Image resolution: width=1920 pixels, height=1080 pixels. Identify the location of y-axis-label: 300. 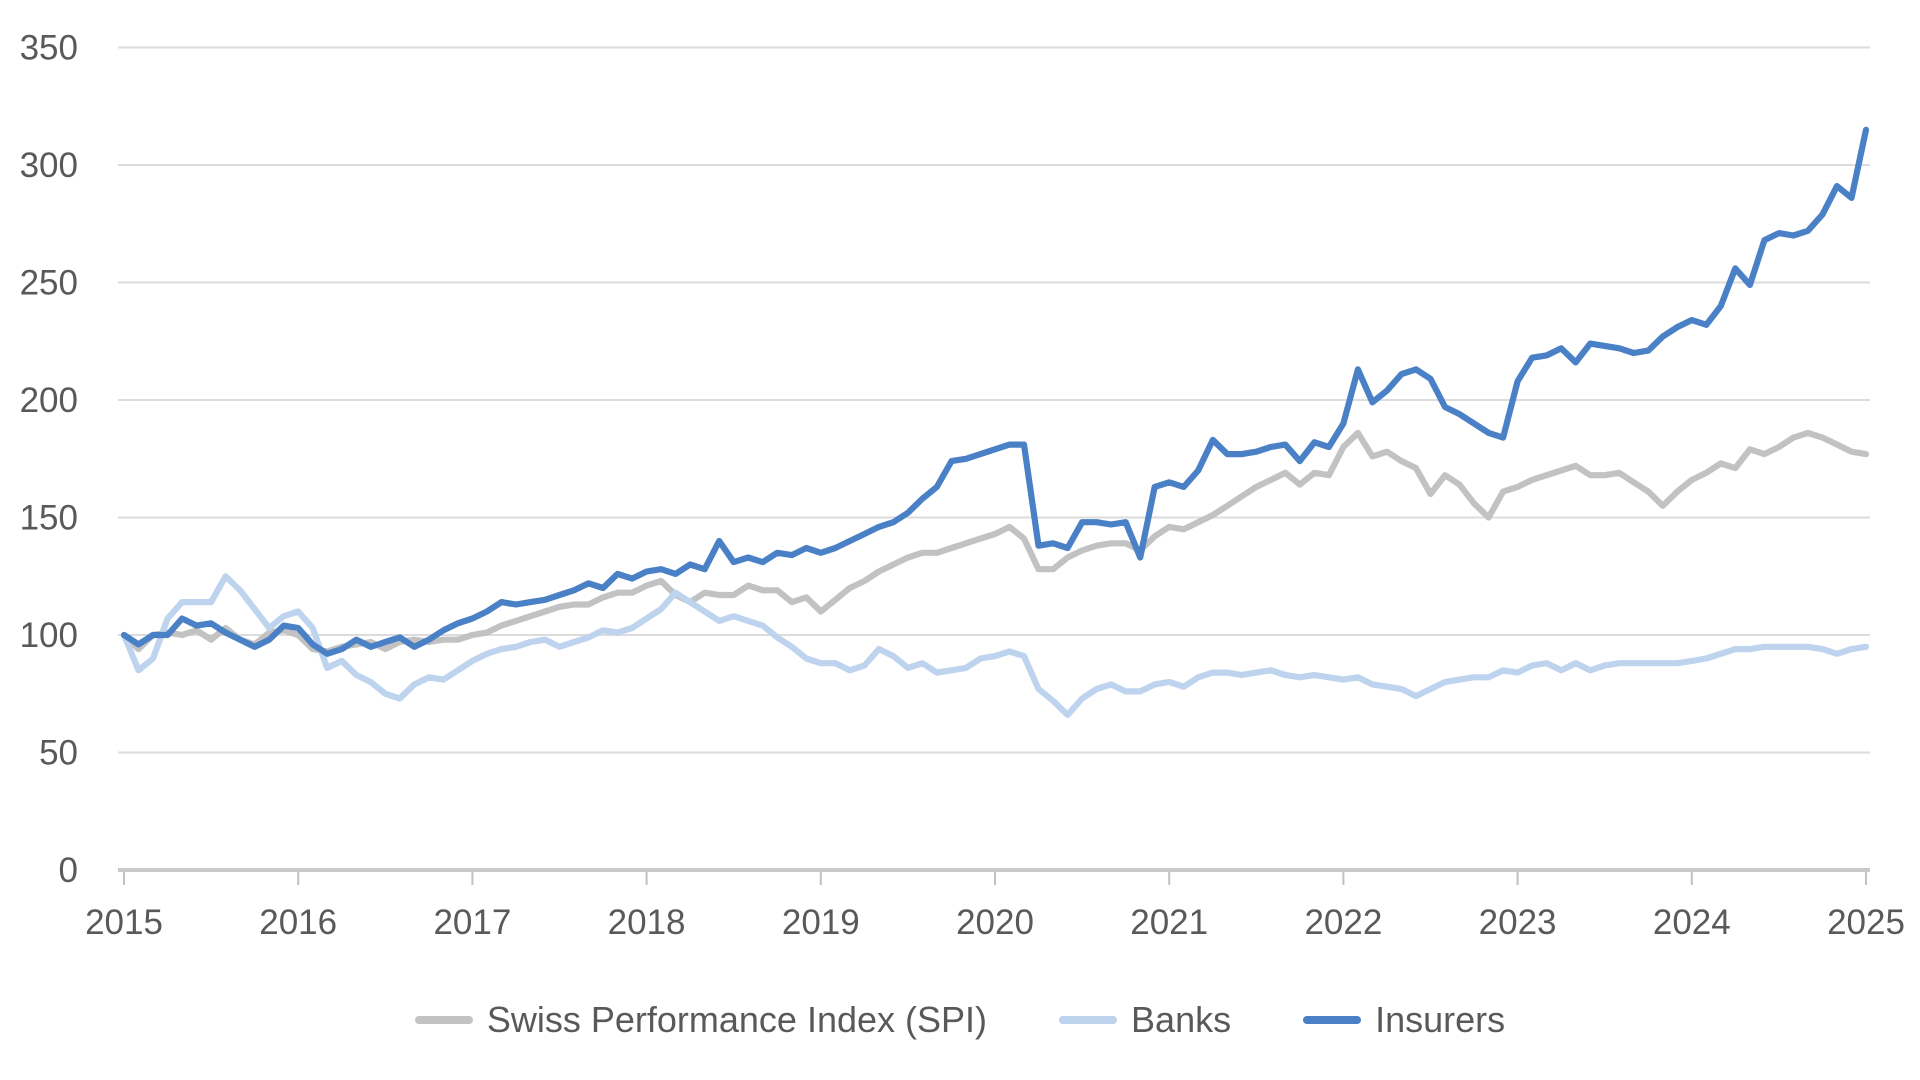
(49, 165).